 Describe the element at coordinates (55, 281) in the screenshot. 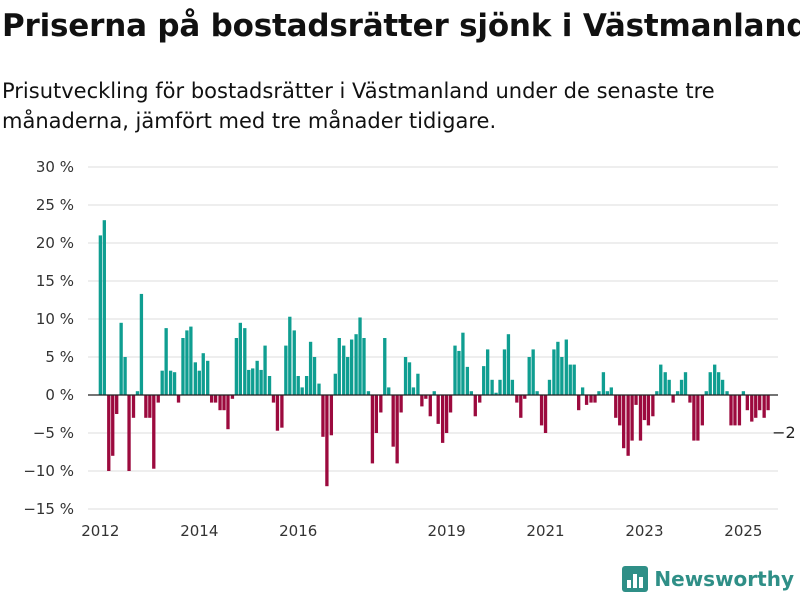

I see `y-tick-label: 15 %` at that location.